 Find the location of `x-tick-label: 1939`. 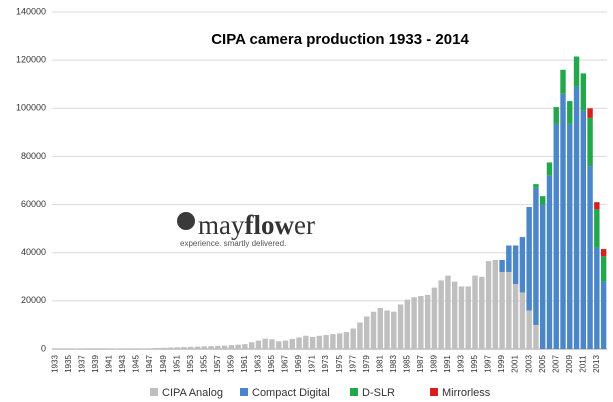

x-tick-label: 1939 is located at coordinates (95, 364).